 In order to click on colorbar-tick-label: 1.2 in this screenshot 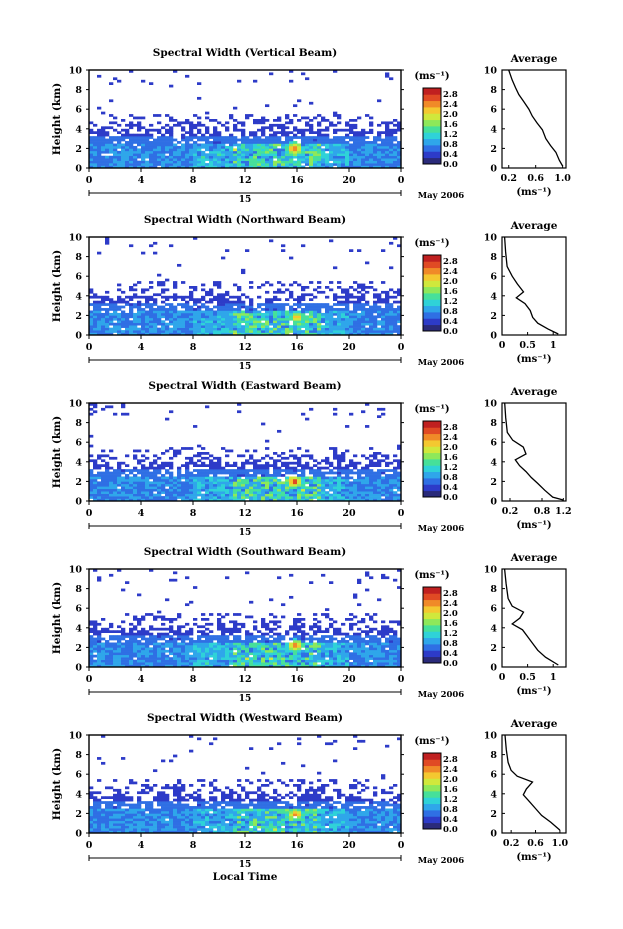, I will do `click(450, 302)`.